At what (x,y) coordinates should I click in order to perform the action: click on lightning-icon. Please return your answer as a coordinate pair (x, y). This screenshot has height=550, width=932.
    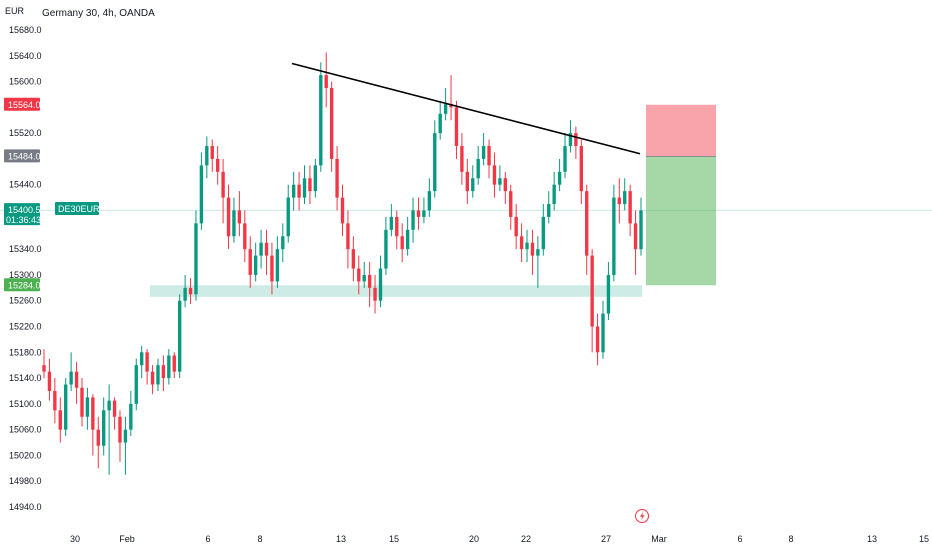
    Looking at the image, I should click on (642, 516).